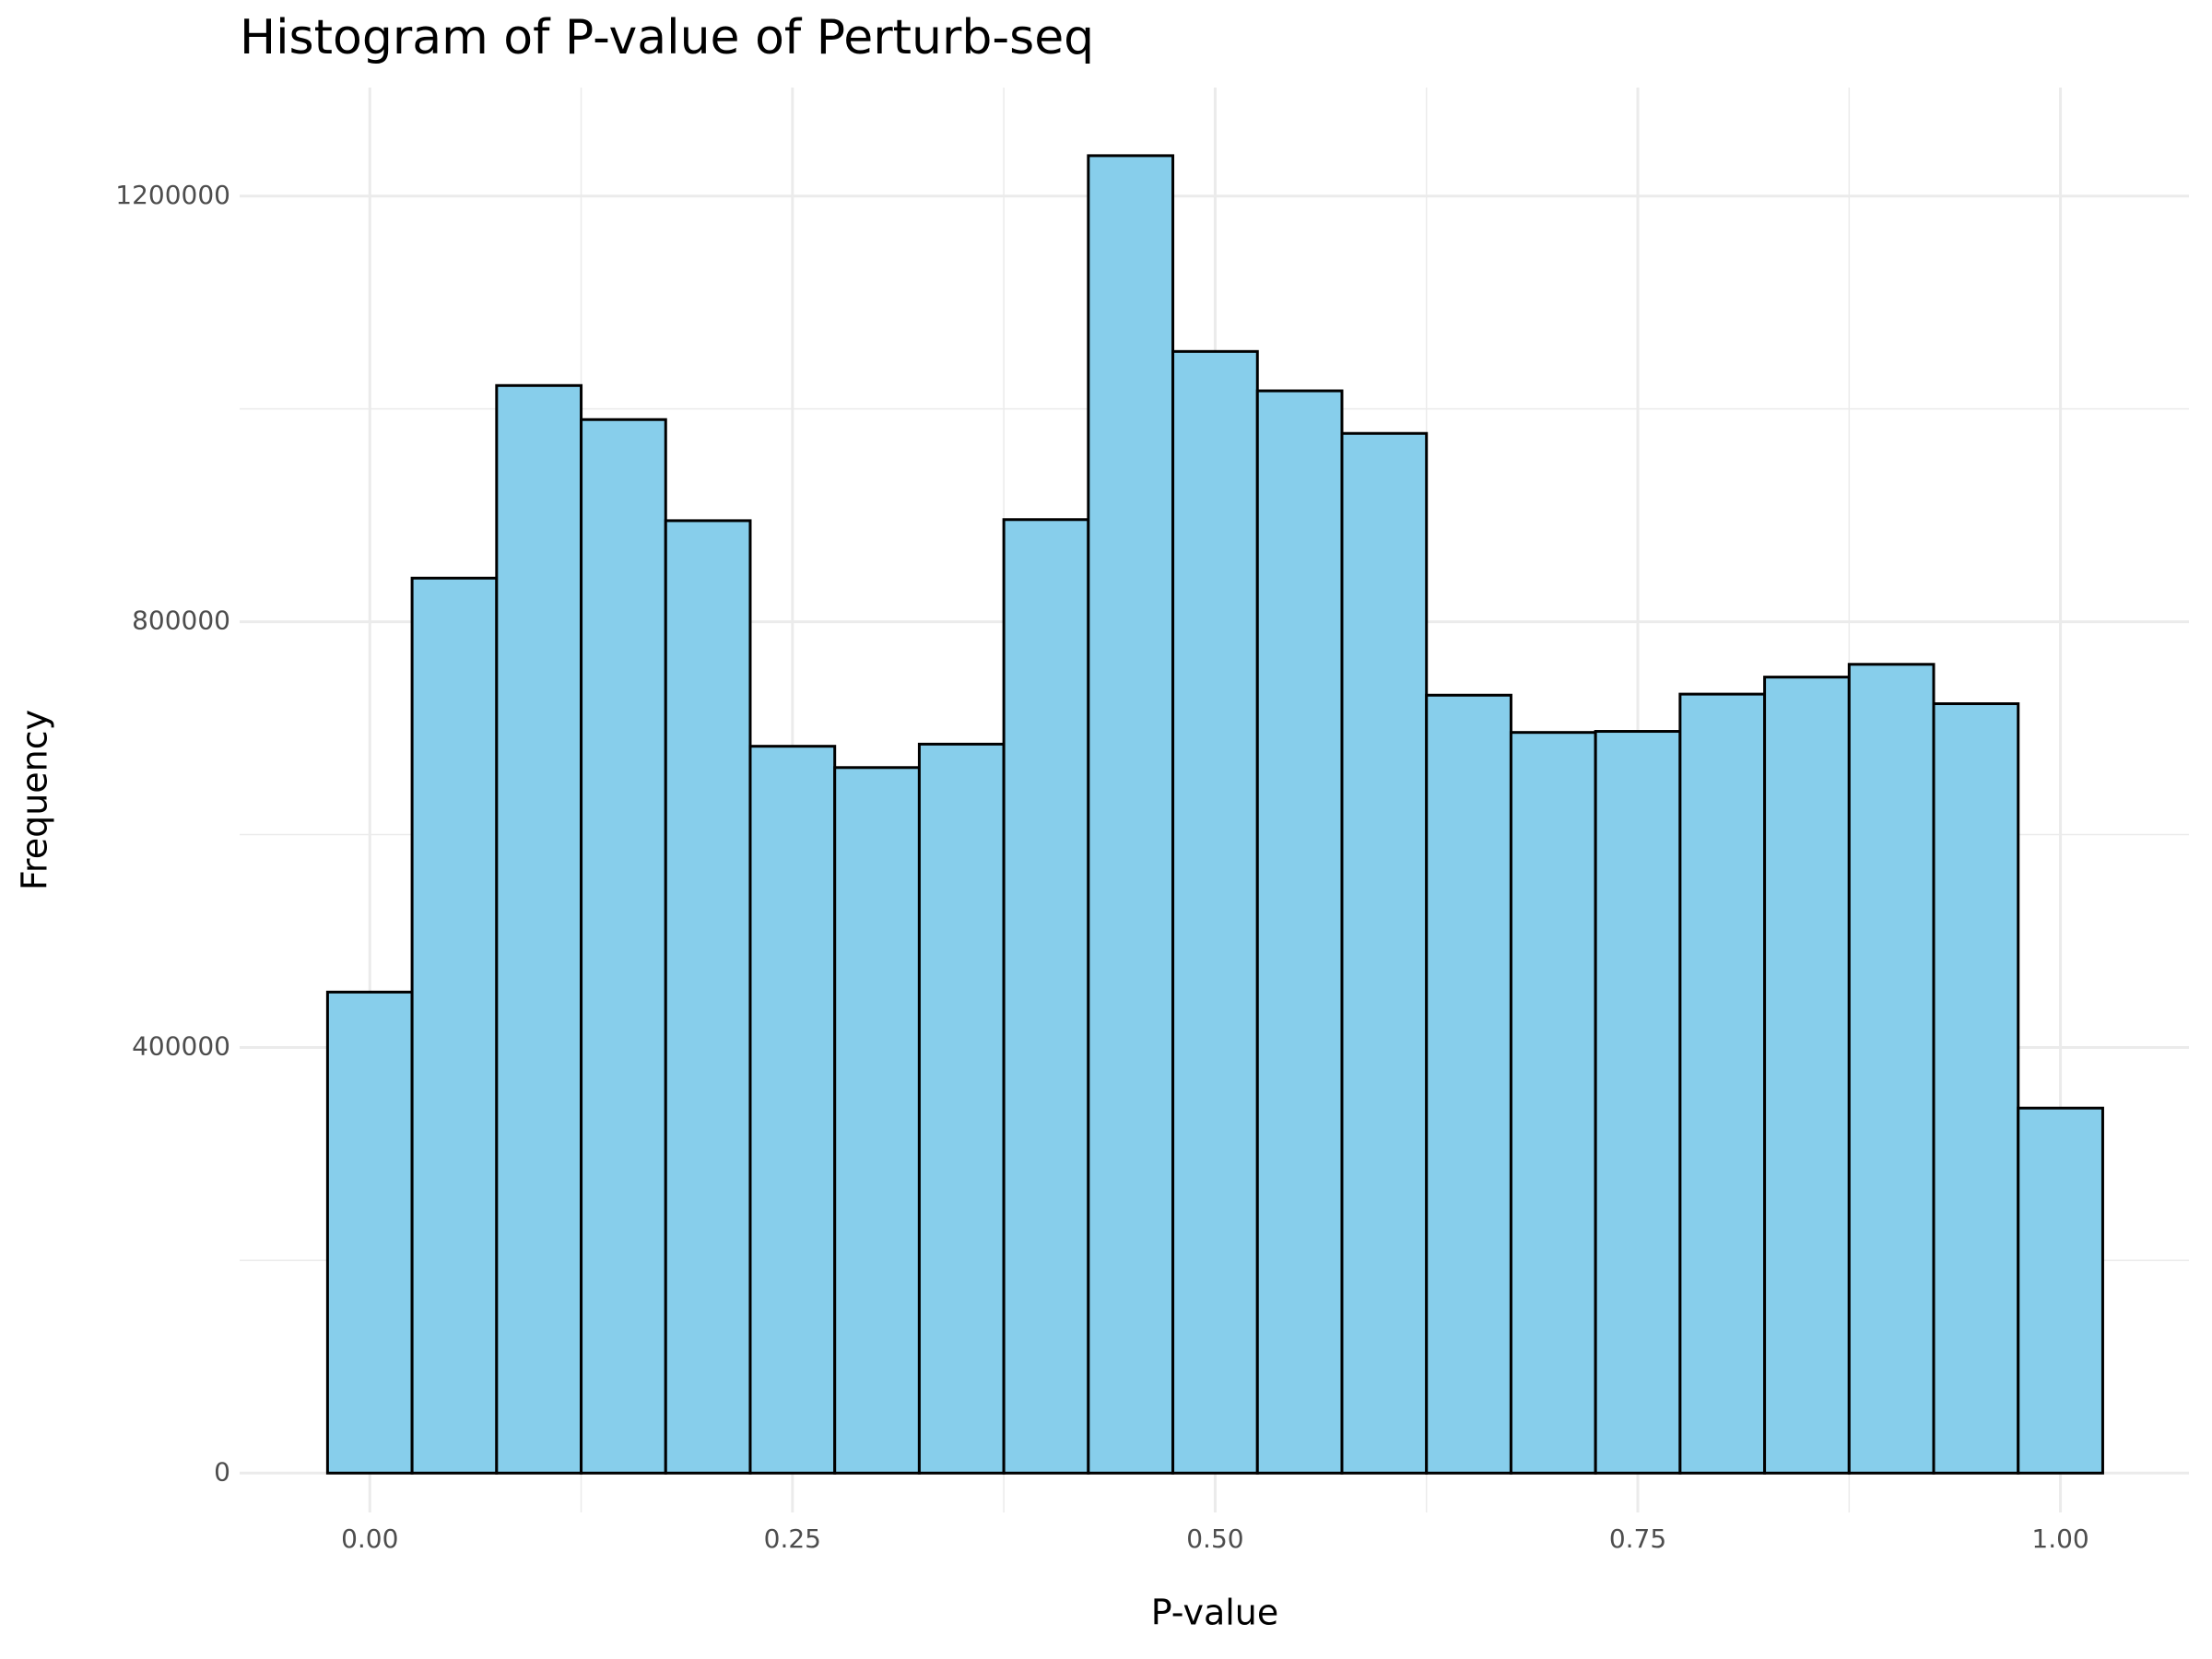 This screenshot has height=1659, width=2212. I want to click on x-tick-label: 0.75, so click(1637, 1539).